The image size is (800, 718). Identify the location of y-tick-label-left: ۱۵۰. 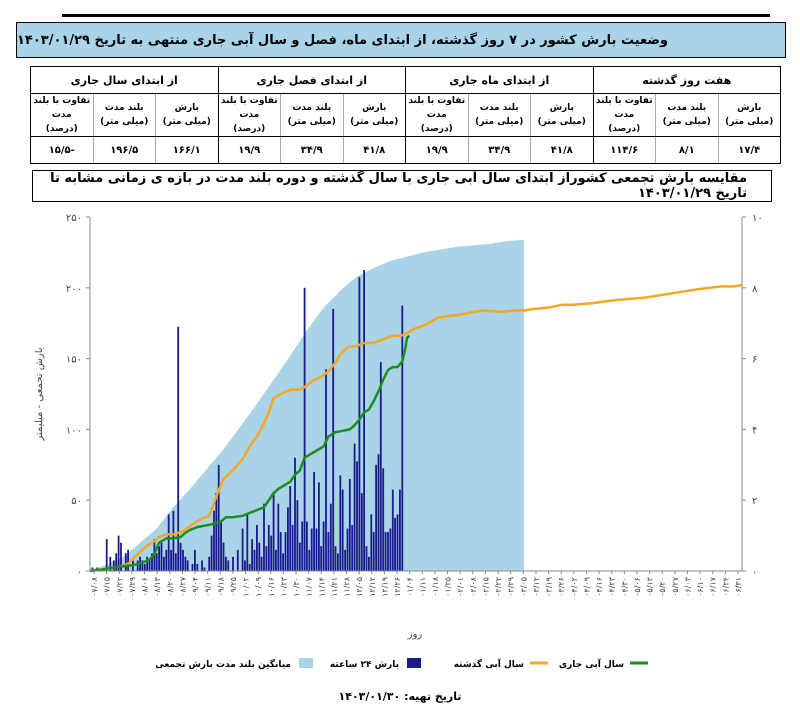
(74, 360).